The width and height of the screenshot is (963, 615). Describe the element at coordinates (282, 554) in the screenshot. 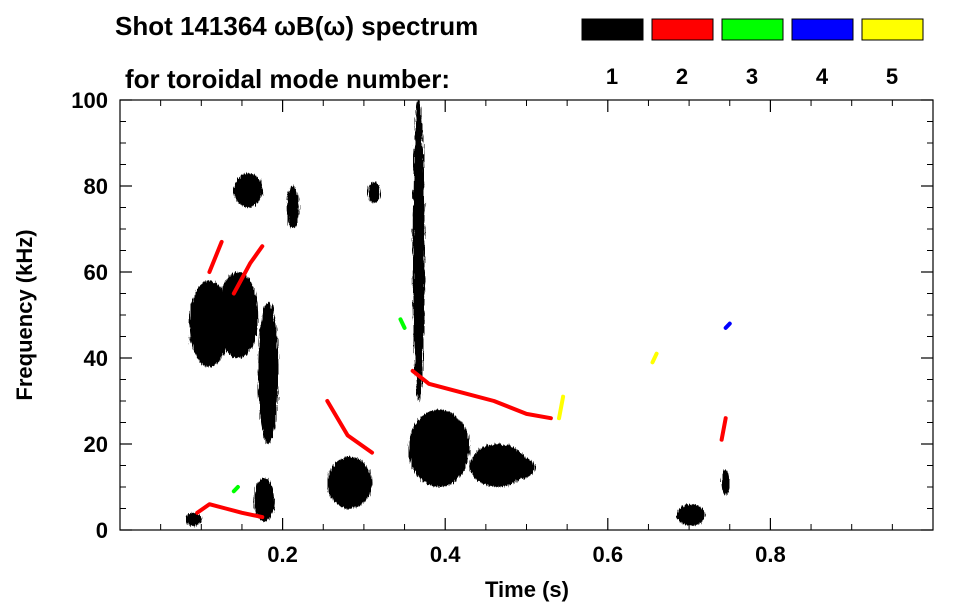

I see `x-tick-label: 0.2` at that location.